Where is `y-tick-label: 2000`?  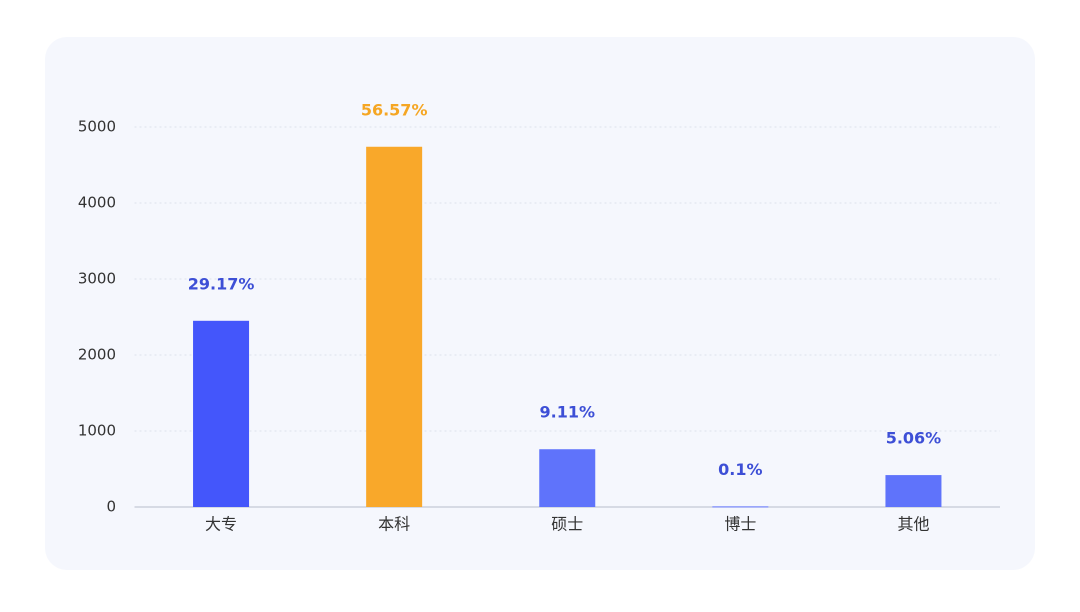
y-tick-label: 2000 is located at coordinates (97, 355).